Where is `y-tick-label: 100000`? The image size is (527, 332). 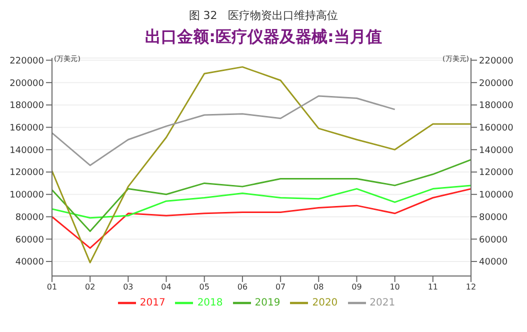 y-tick-label: 100000 is located at coordinates (27, 195).